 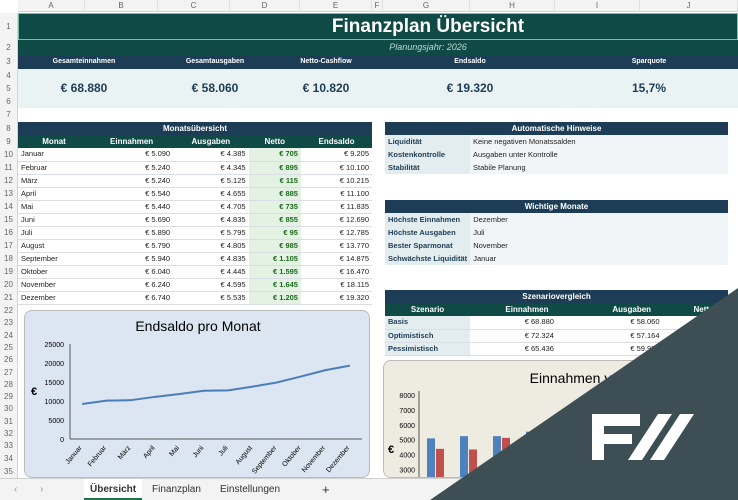 I want to click on row-header: 30, so click(x=9, y=409).